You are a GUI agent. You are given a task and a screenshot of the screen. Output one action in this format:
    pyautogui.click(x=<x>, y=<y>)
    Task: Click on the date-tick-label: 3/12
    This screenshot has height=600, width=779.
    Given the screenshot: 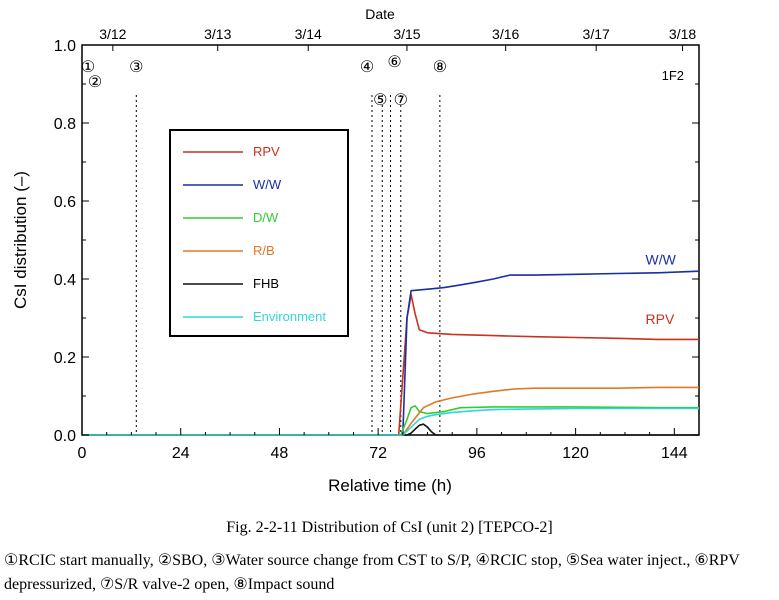 What is the action you would take?
    pyautogui.click(x=112, y=34)
    